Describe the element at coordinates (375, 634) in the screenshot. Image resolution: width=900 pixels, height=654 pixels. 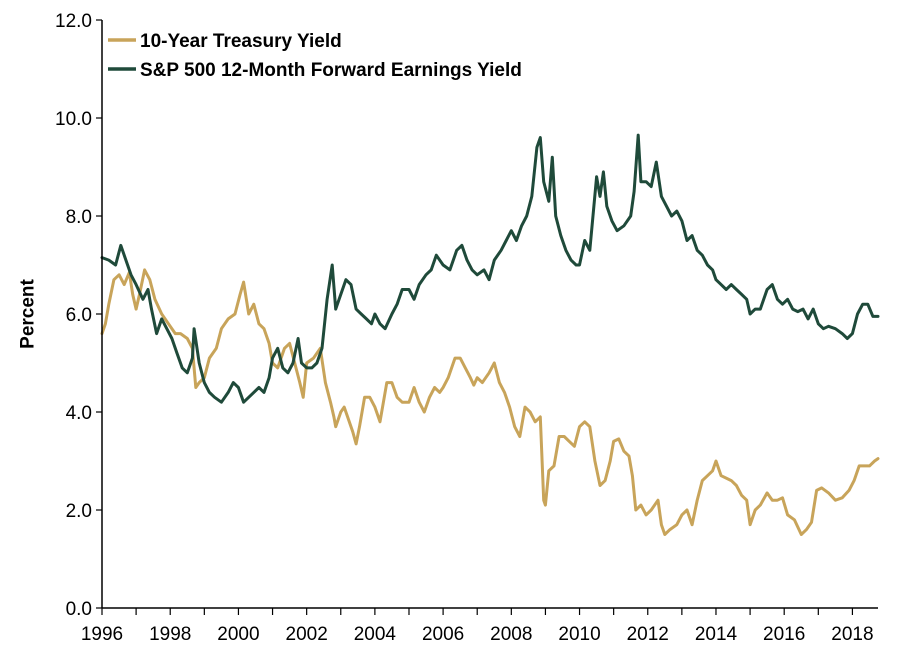
I see `x-tick-label: 2004` at that location.